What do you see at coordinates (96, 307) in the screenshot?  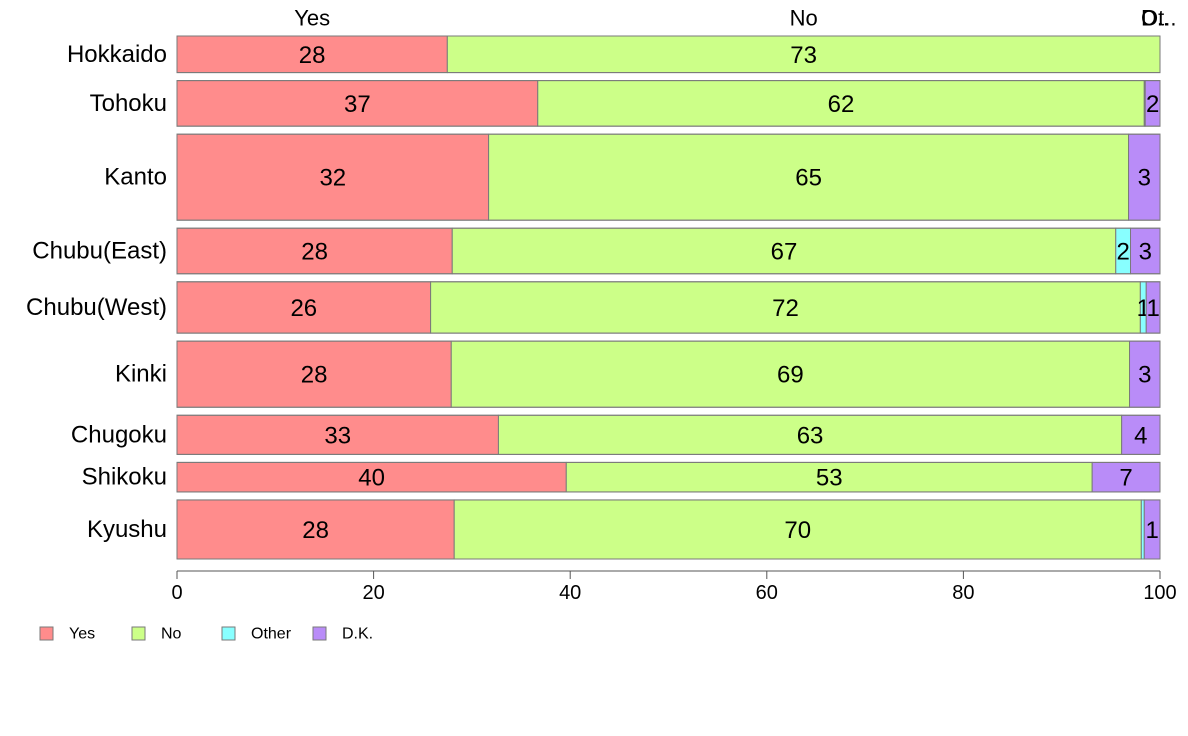 I see `category-label-4: Chubu(West)` at bounding box center [96, 307].